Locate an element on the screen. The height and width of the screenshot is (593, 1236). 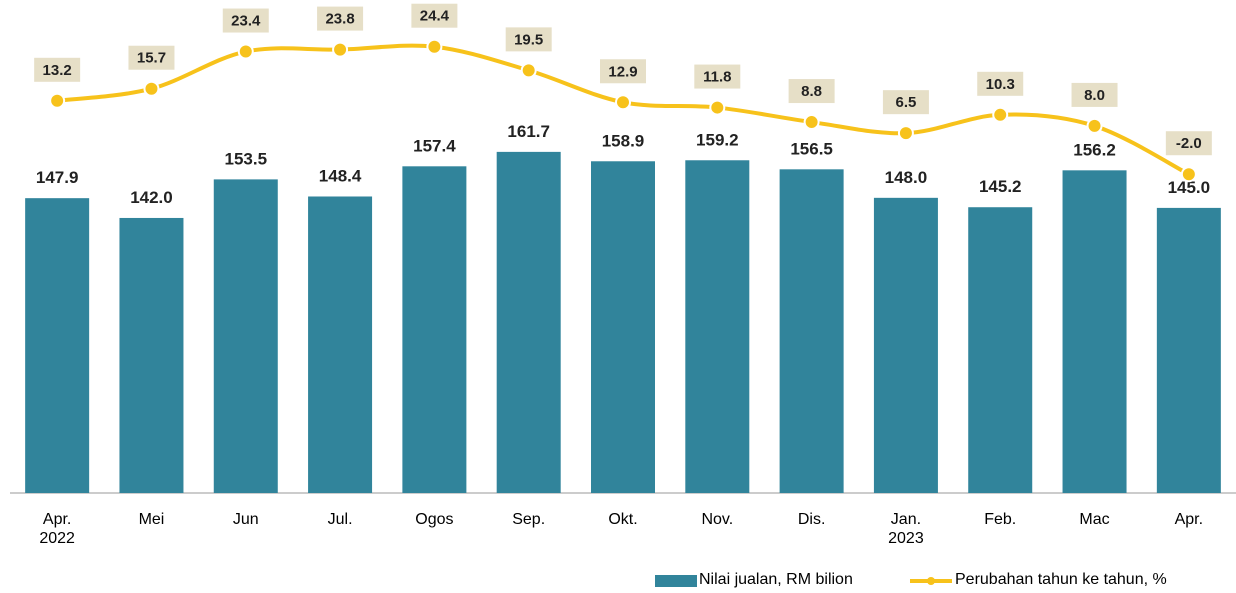
x-tick-label: Mei is located at coordinates (151, 519).